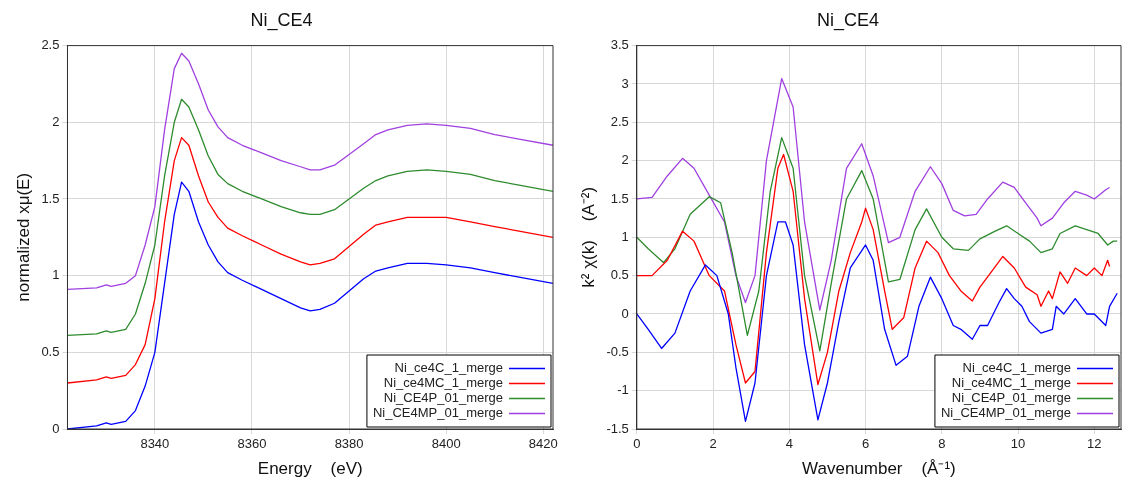 This screenshot has height=488, width=1133. Describe the element at coordinates (543, 444) in the screenshot. I see `x-tick-label: 8420` at that location.